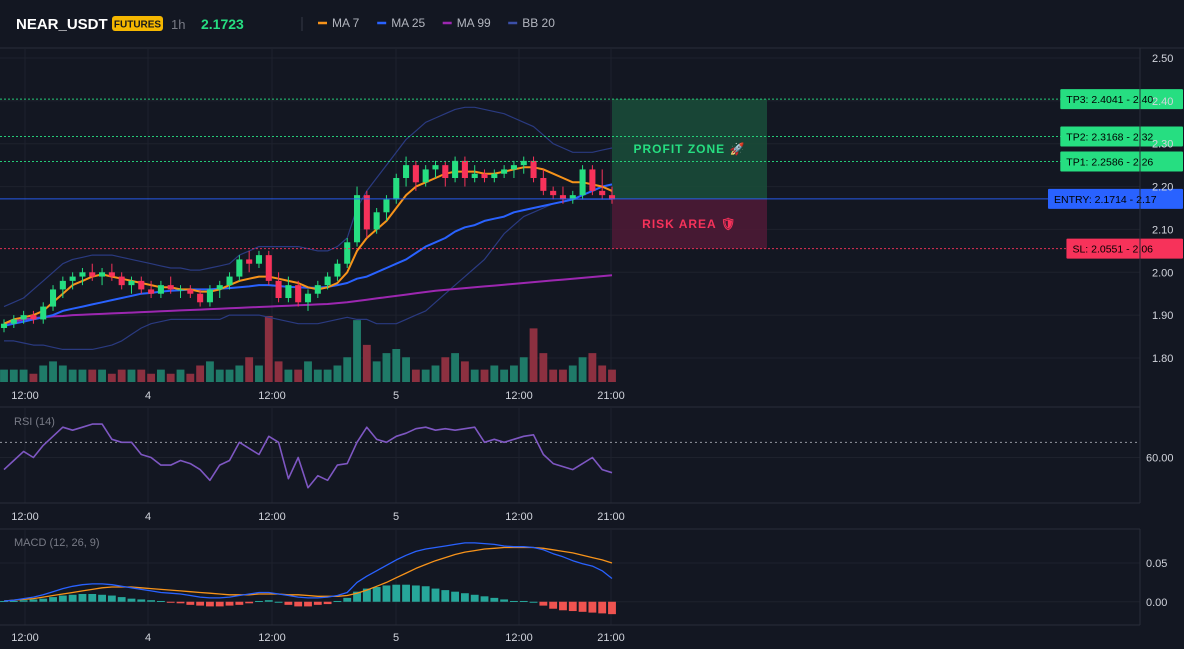 The image size is (1184, 649). Describe the element at coordinates (1156, 227) in the screenshot. I see `price-axis: 2.50 2.40 2.30 2.20 2.10 2.00 1.90 1.80` at that location.